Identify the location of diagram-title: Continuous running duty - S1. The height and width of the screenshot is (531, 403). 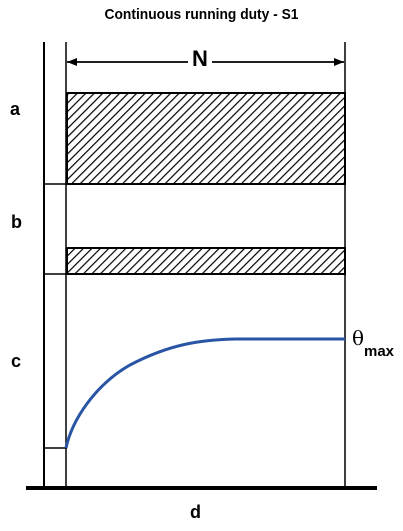
(201, 14).